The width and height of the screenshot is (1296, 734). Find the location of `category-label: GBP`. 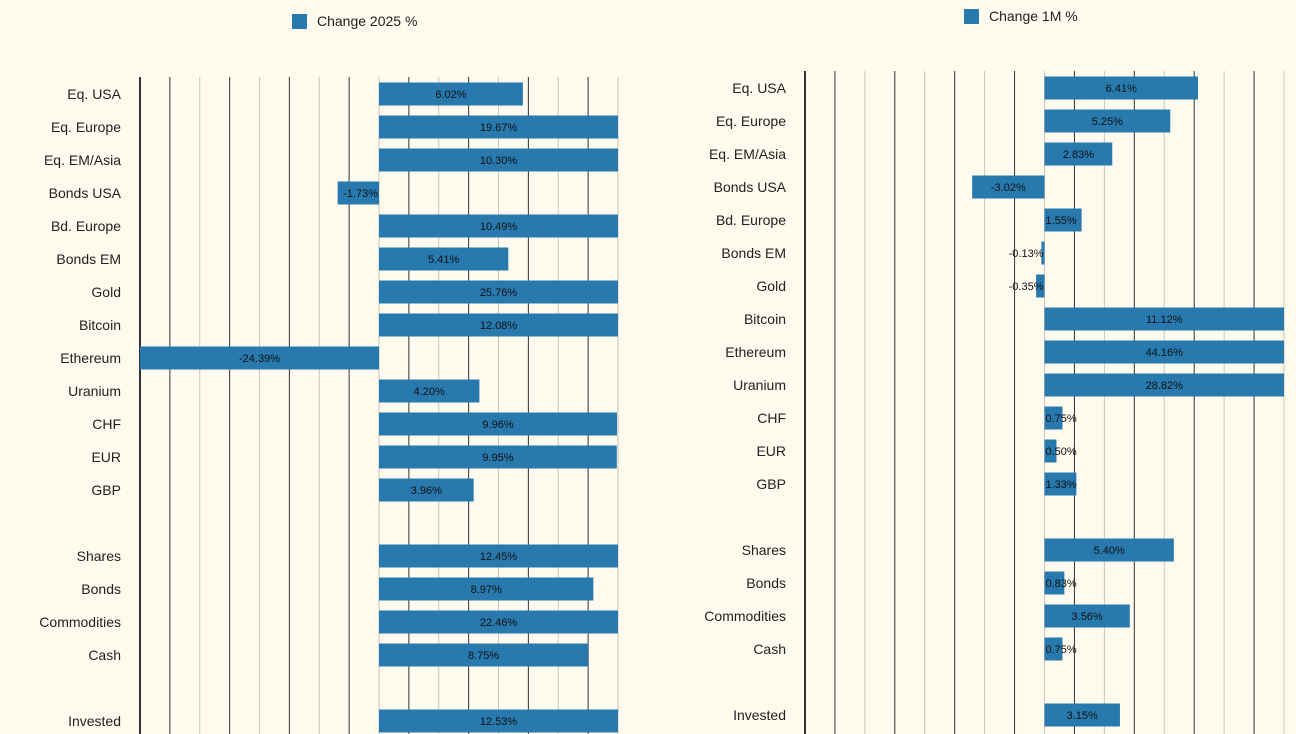

category-label: GBP is located at coordinates (771, 484).